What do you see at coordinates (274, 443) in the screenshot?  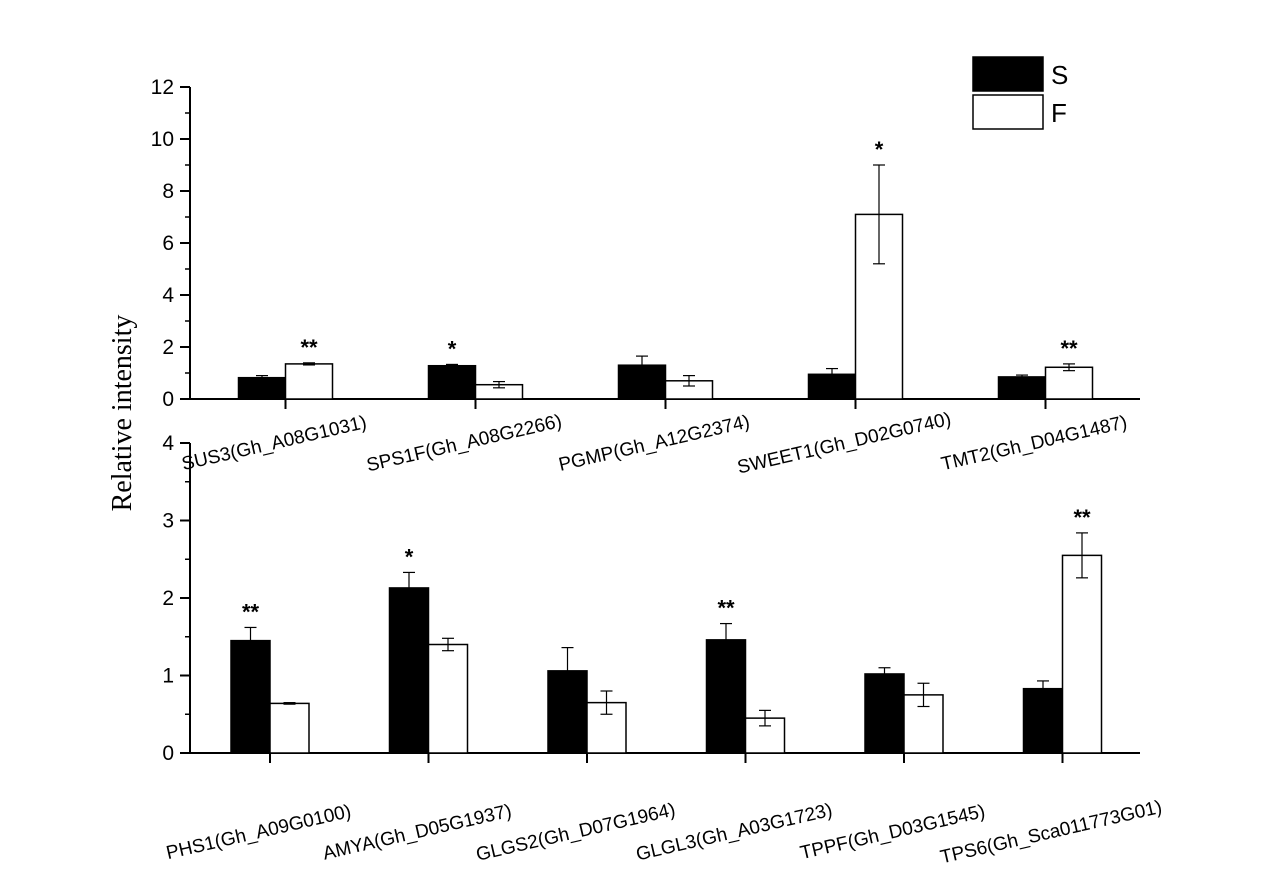 I see `category-label: SUS3(Gh_A08G1031)` at bounding box center [274, 443].